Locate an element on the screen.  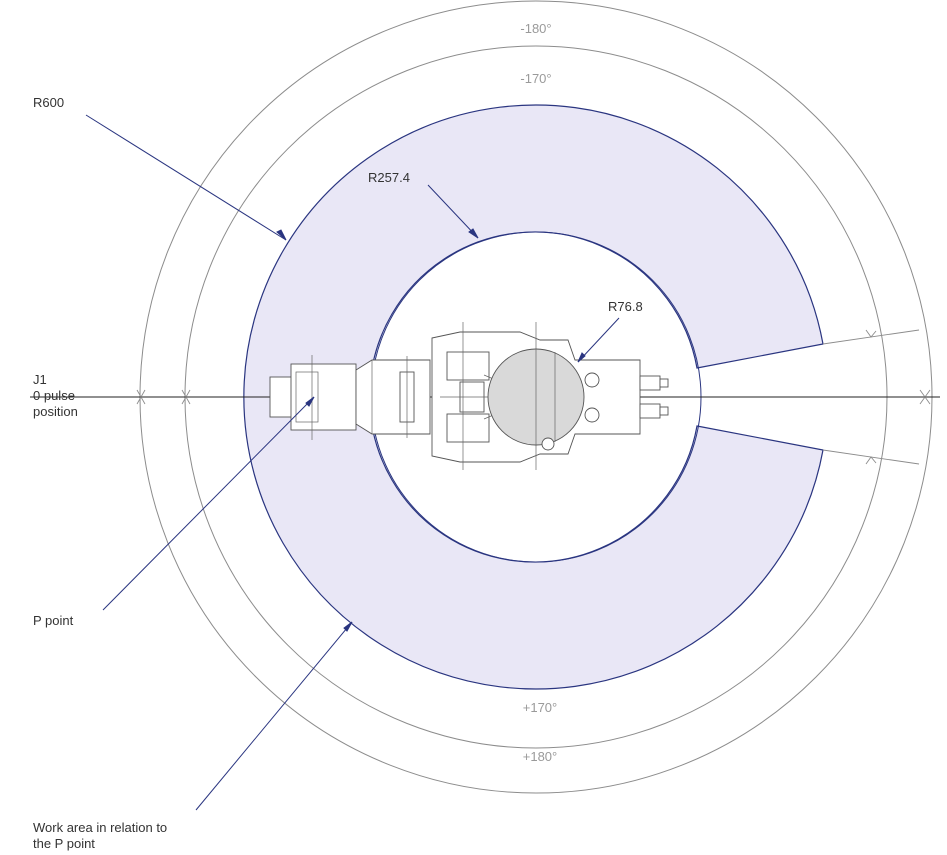
degree-label-plus-180: +180° is located at coordinates (540, 756).